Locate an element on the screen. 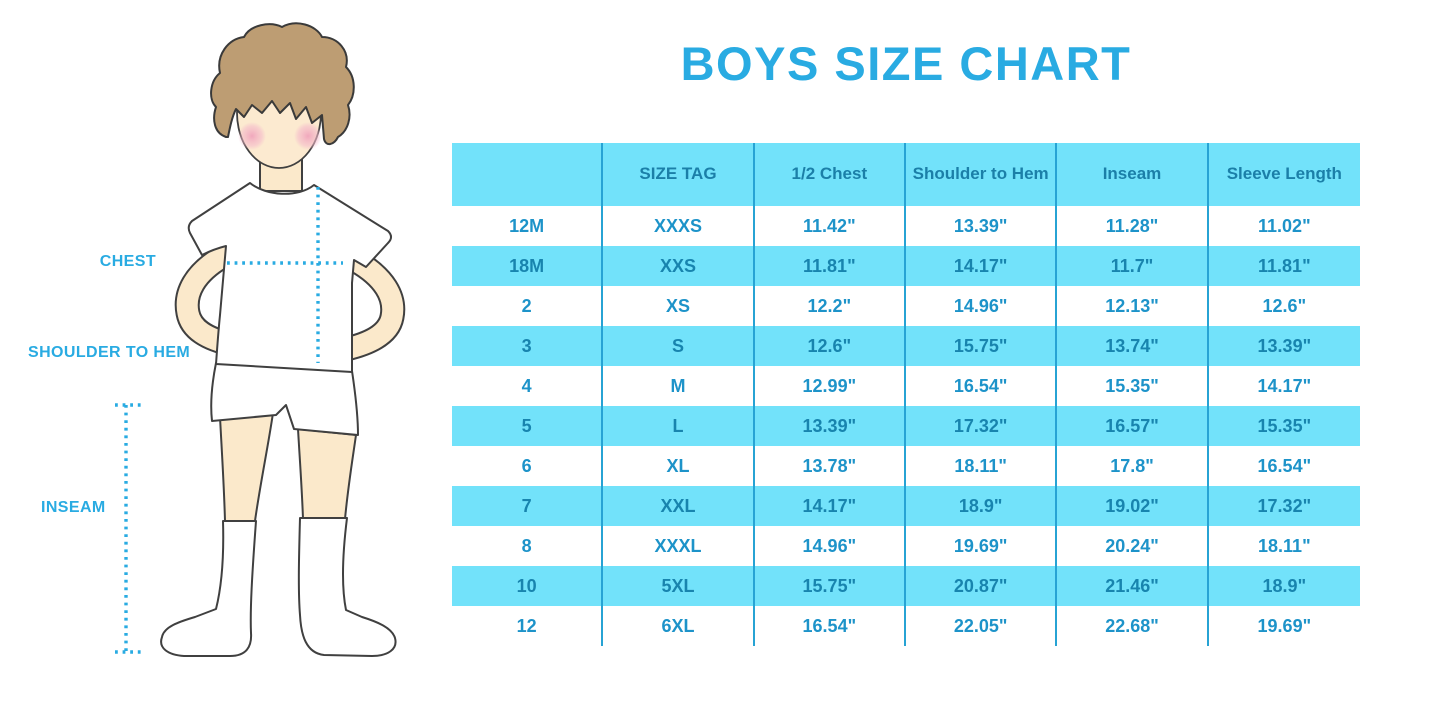  table-cell: 6 is located at coordinates (528, 466).